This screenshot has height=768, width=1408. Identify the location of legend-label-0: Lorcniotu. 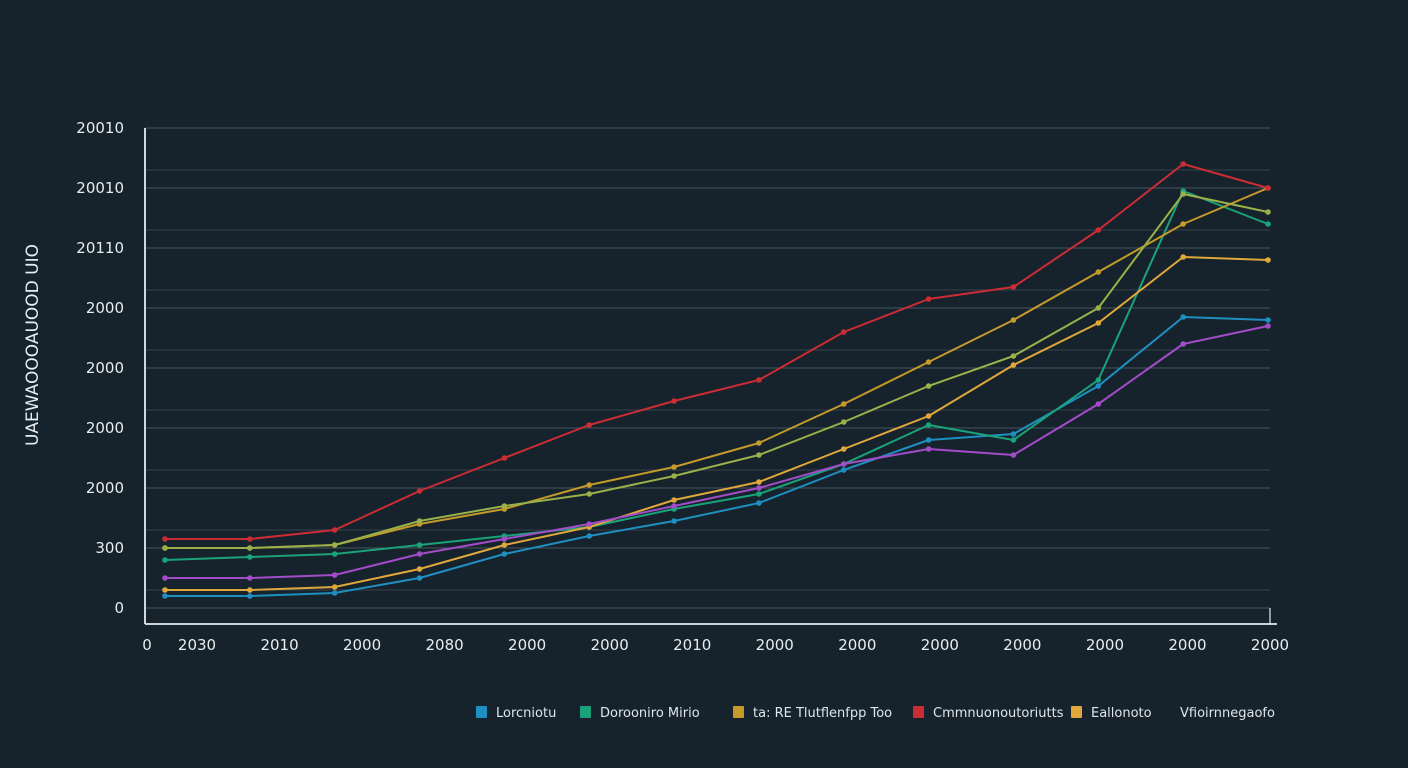
(526, 713).